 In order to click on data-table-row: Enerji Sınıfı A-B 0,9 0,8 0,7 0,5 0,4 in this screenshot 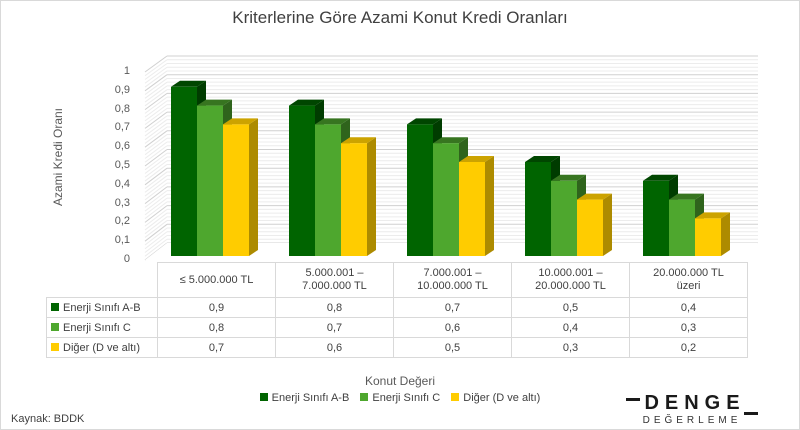, I will do `click(397, 307)`.